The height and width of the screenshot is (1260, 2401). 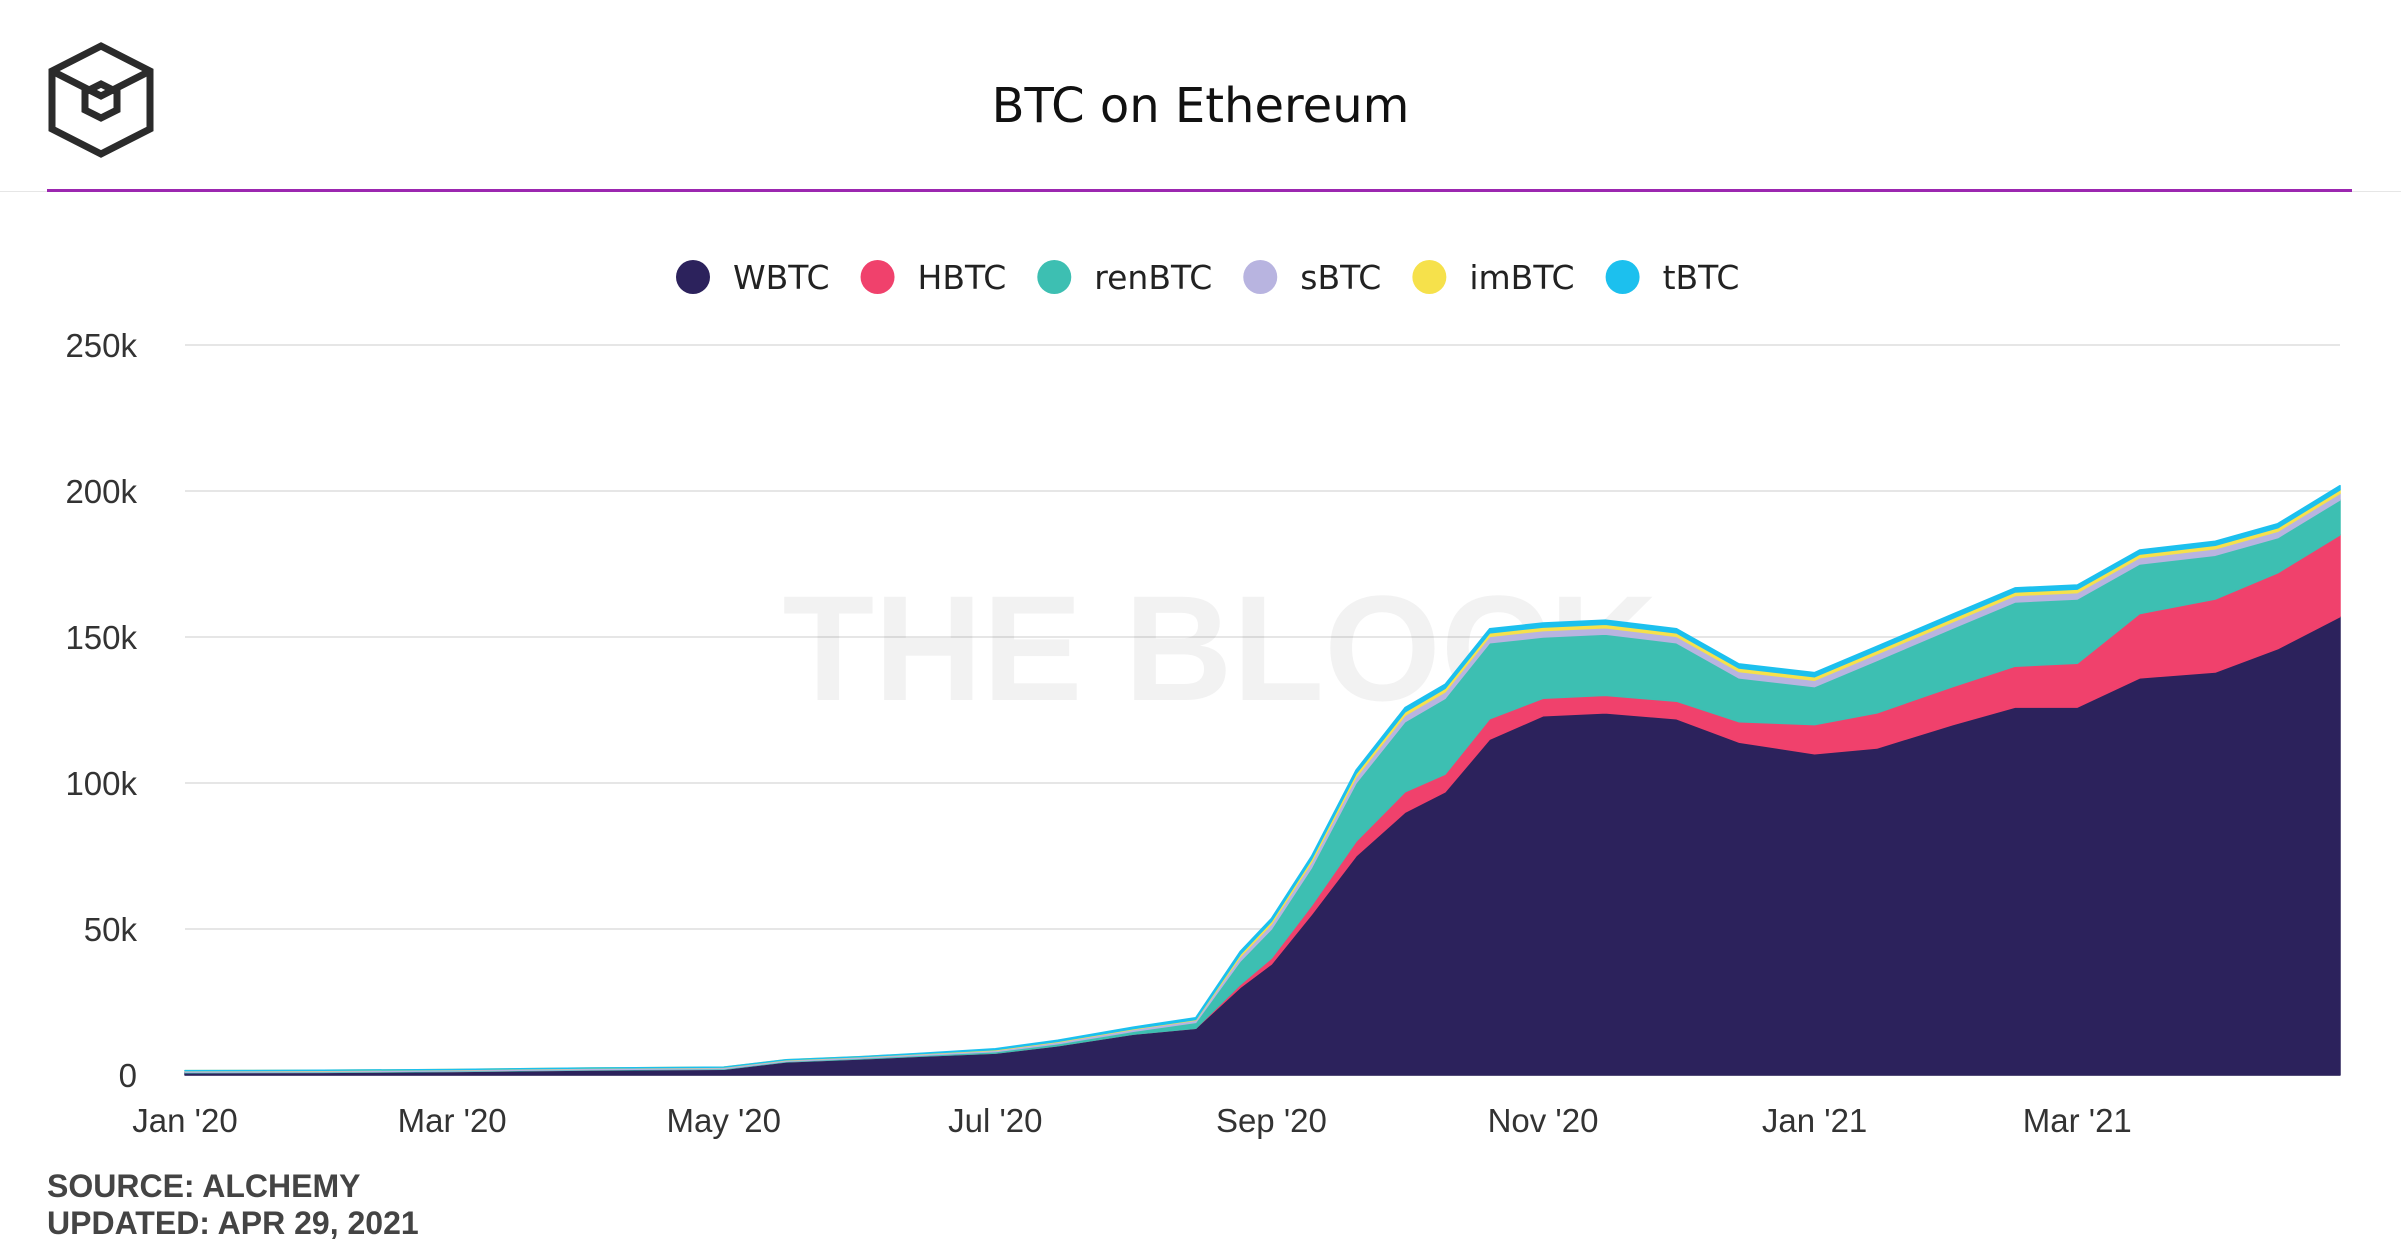 I want to click on legend-marker-wbtc, so click(x=693, y=277).